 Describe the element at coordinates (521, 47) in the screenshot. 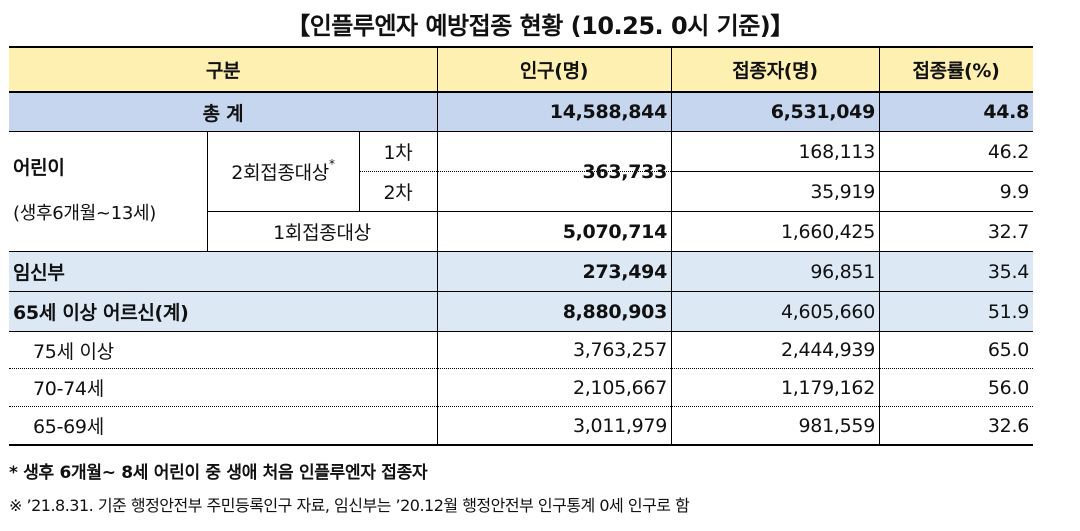

I see `table-top-border` at that location.